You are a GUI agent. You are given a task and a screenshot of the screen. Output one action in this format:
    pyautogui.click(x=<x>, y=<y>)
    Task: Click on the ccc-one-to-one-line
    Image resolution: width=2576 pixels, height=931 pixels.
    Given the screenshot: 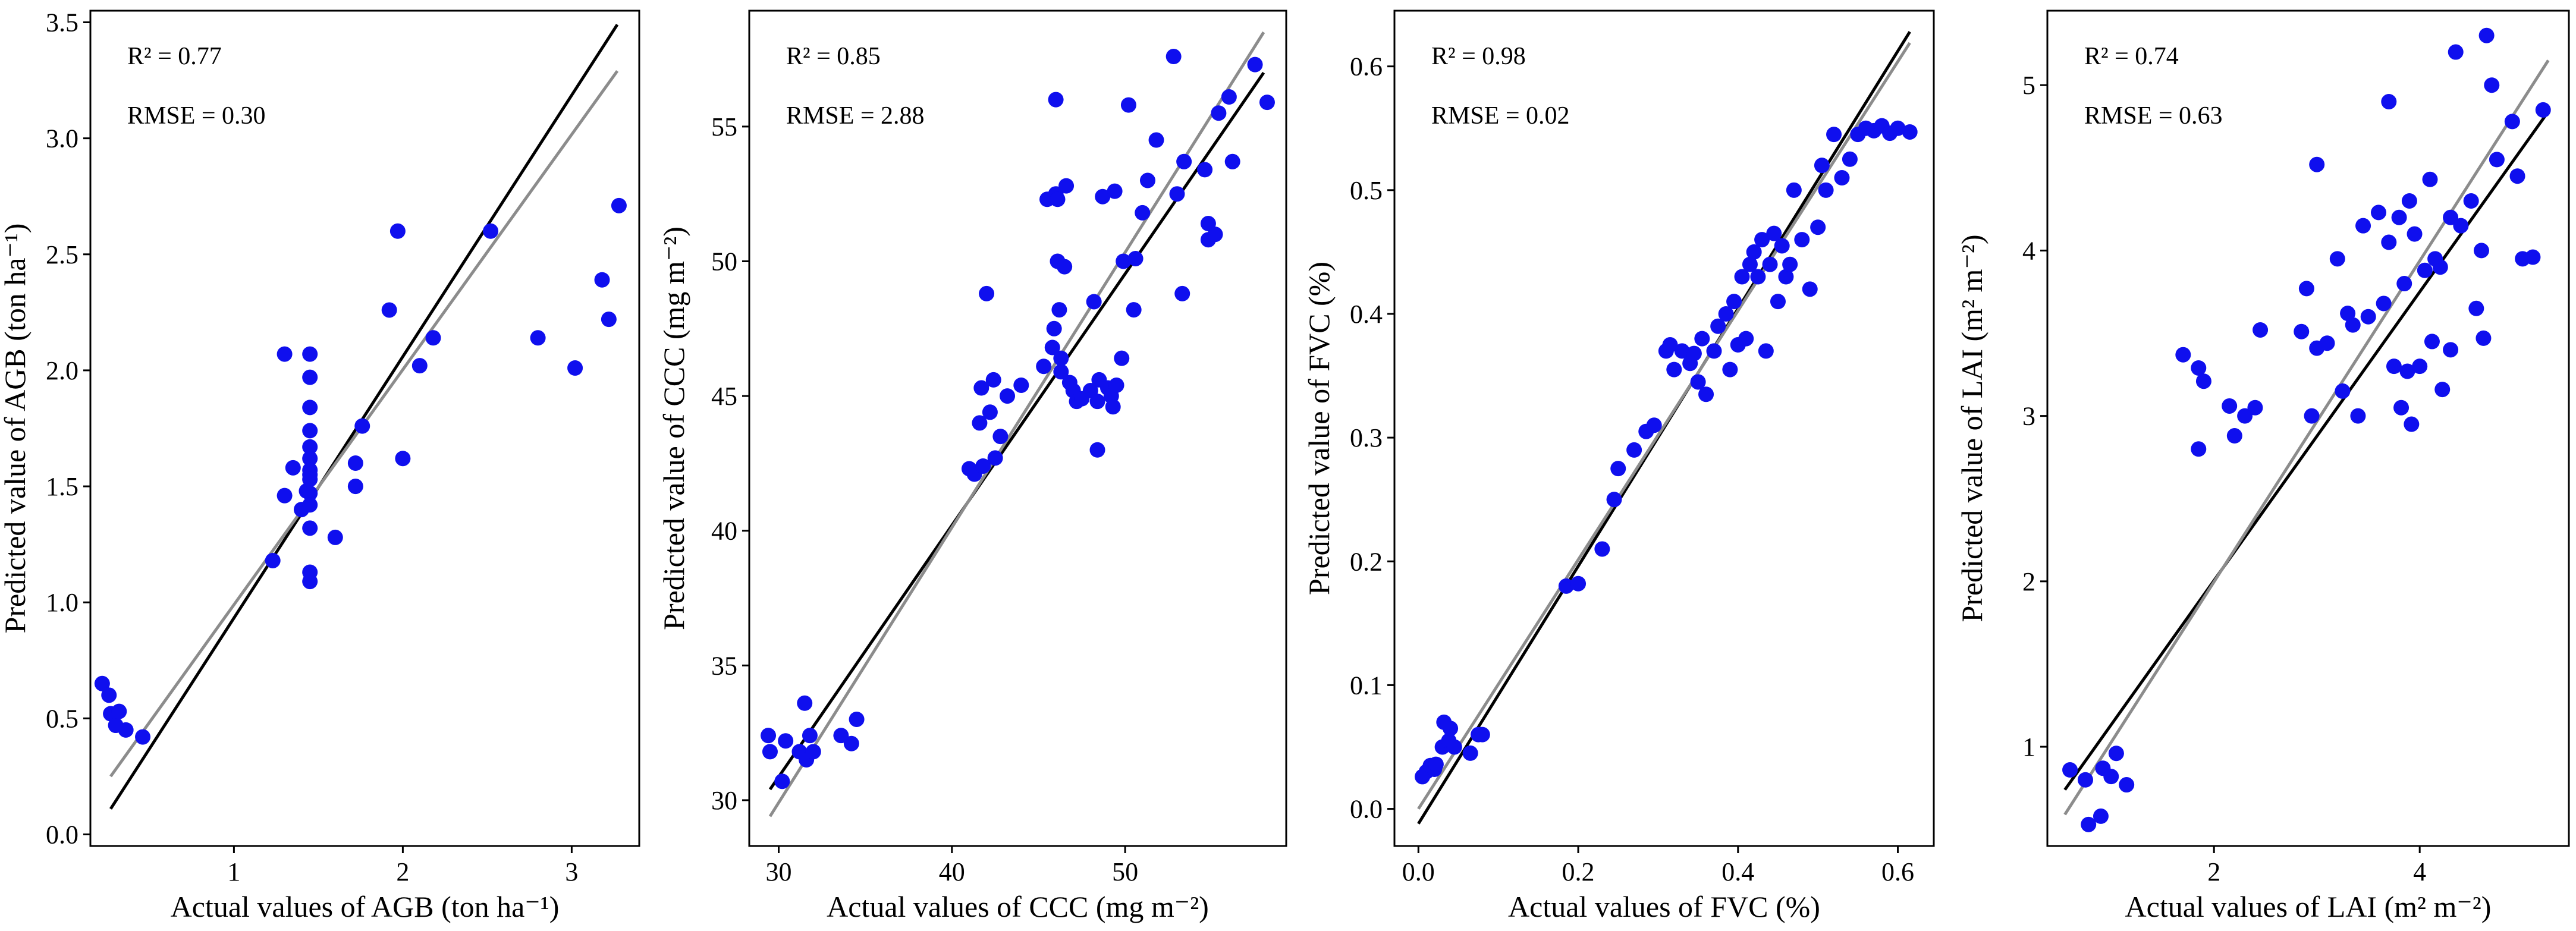 What is the action you would take?
    pyautogui.click(x=1016, y=431)
    